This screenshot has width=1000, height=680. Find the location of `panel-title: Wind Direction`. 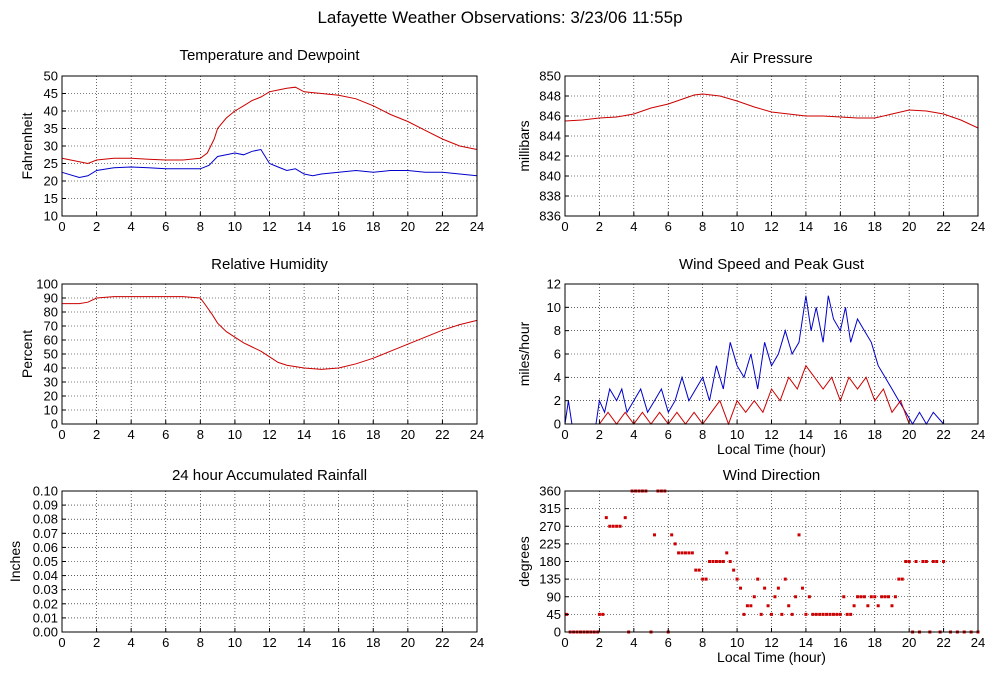

panel-title: Wind Direction is located at coordinates (772, 475).